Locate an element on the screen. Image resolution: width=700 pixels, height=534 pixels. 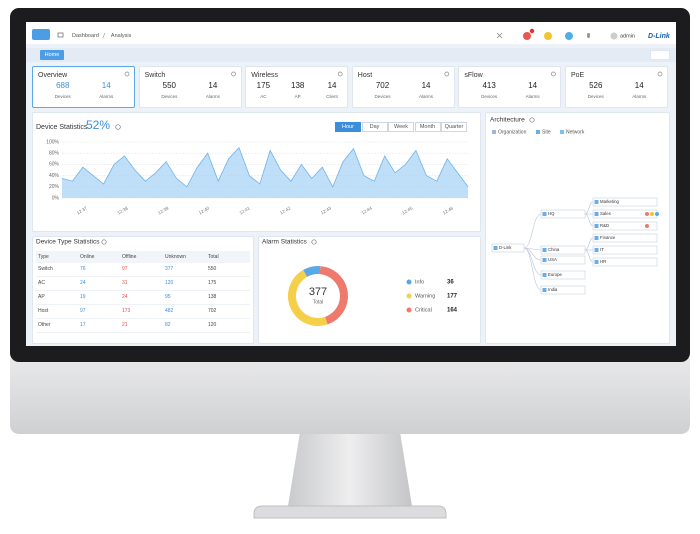
table-cell: 82 is located at coordinates (168, 325).